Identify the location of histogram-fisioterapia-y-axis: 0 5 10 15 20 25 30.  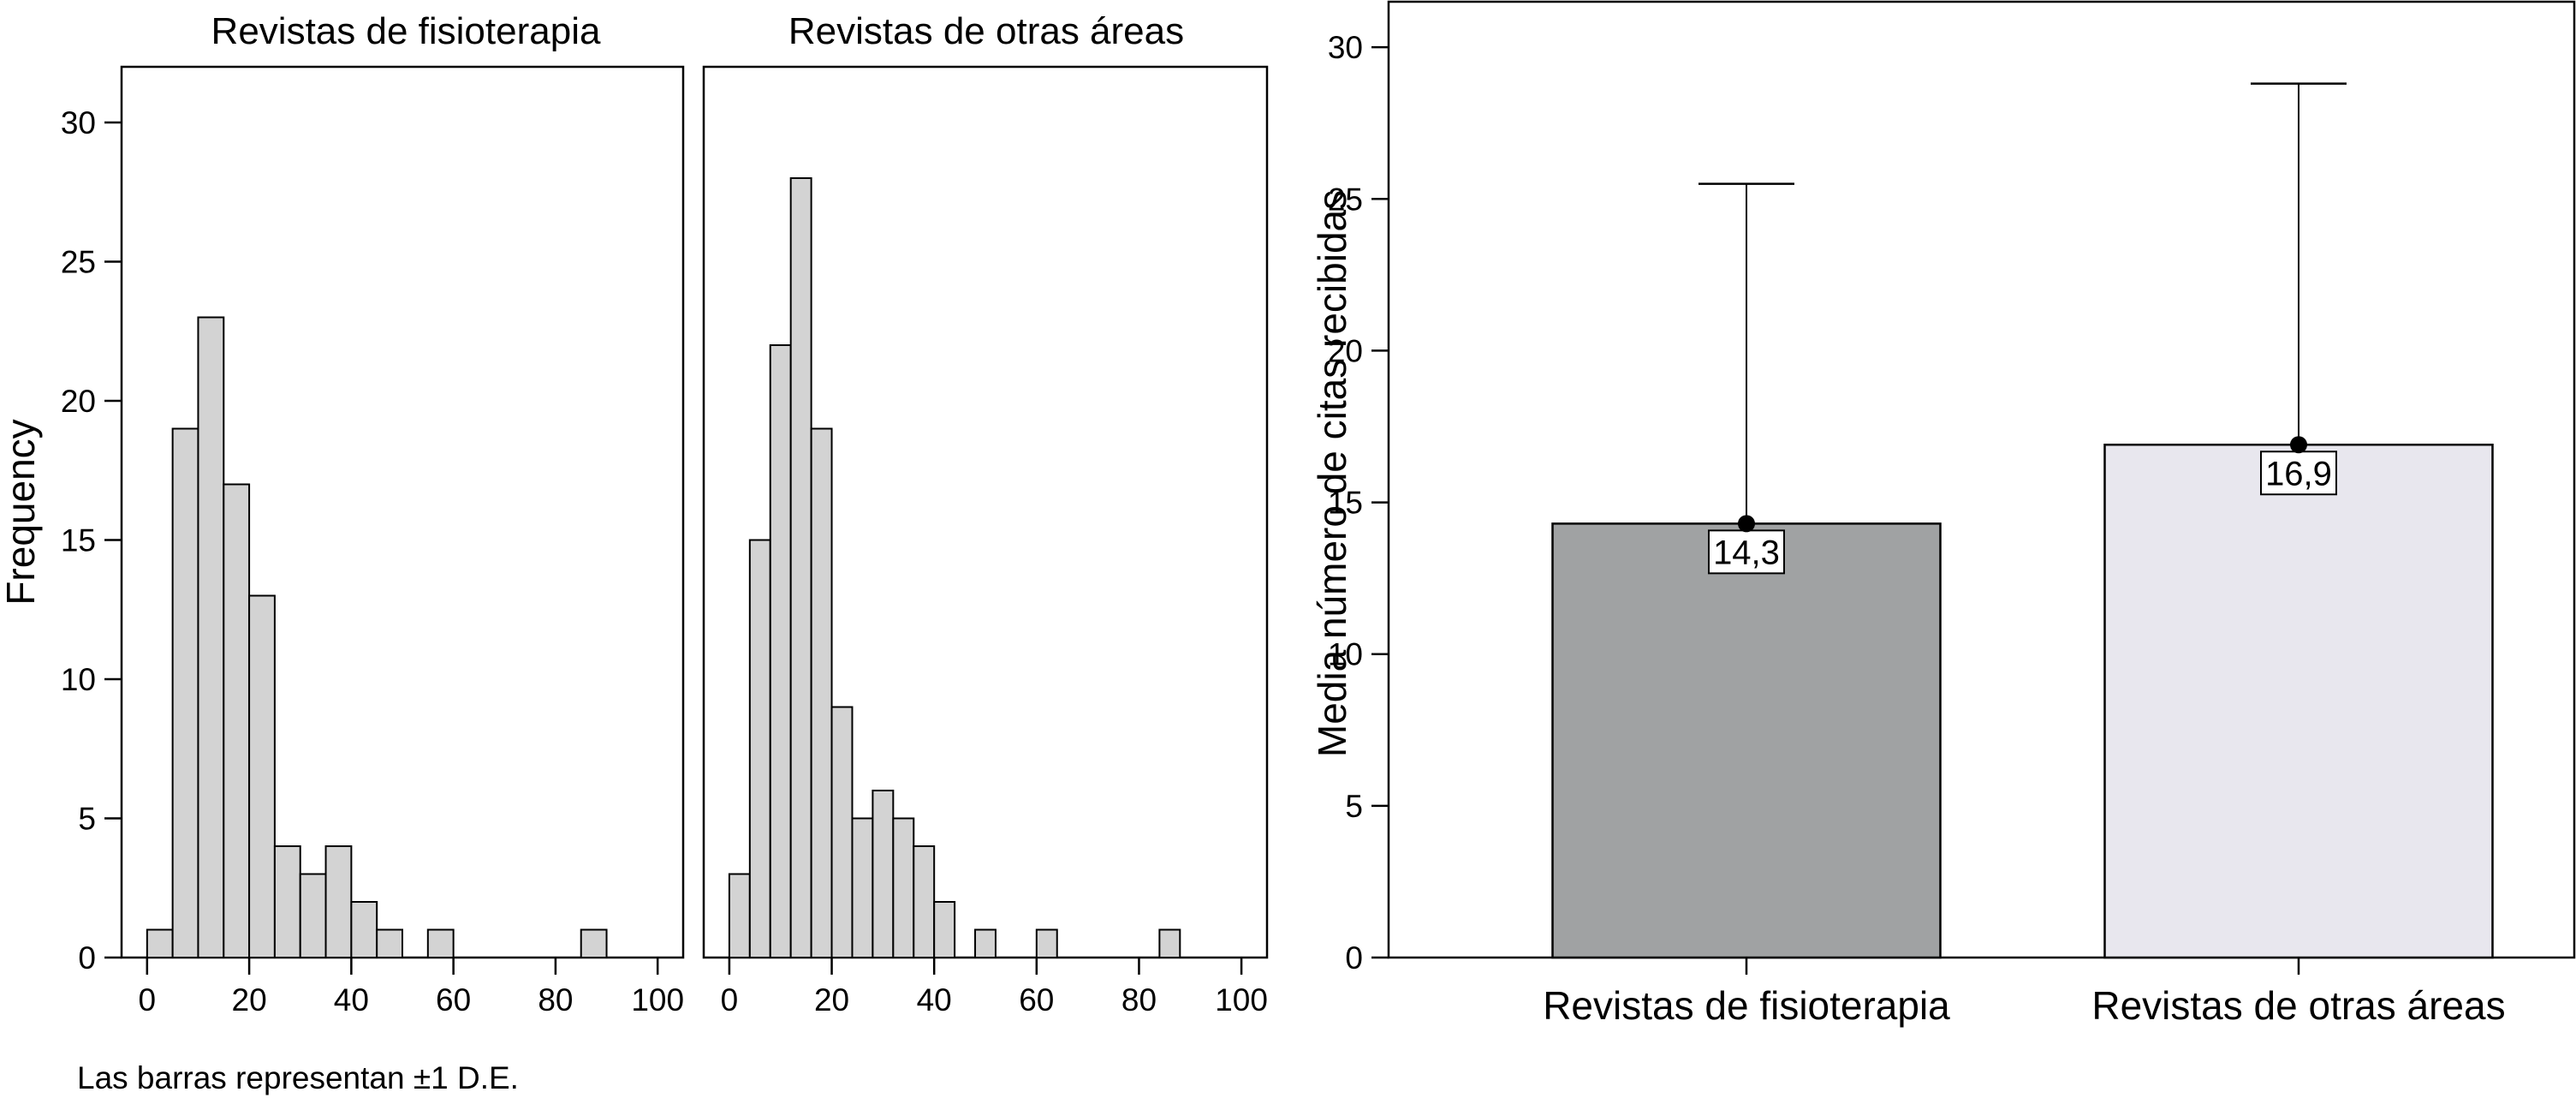
(92, 540).